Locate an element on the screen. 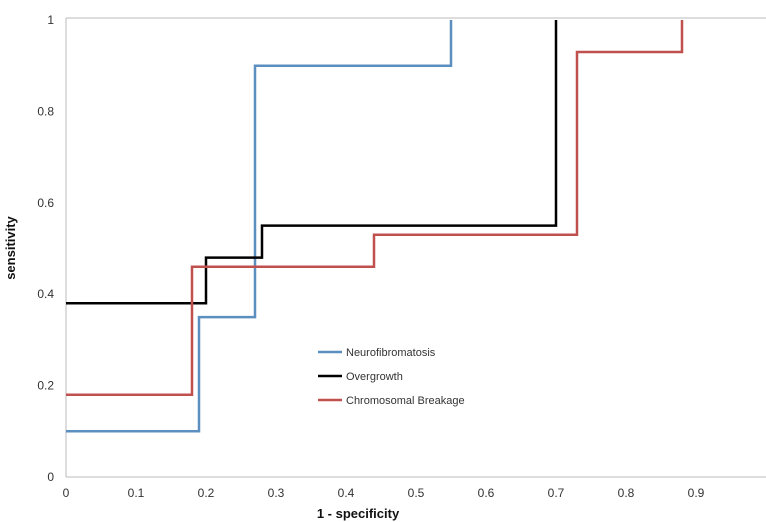 Image resolution: width=766 pixels, height=522 pixels. x-tick-label: 0 is located at coordinates (66, 493).